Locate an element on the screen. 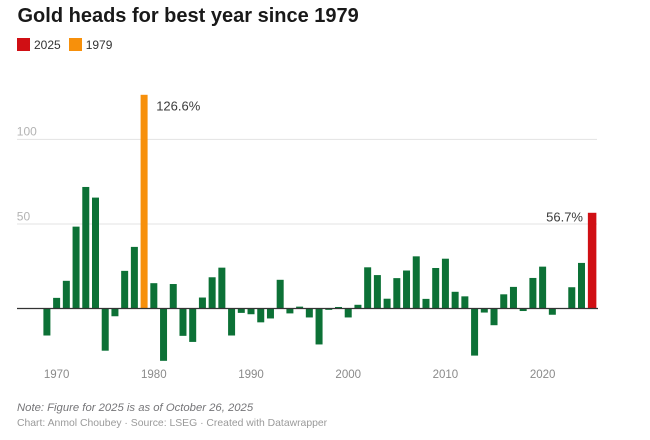  svg-text: 2000 is located at coordinates (348, 375).